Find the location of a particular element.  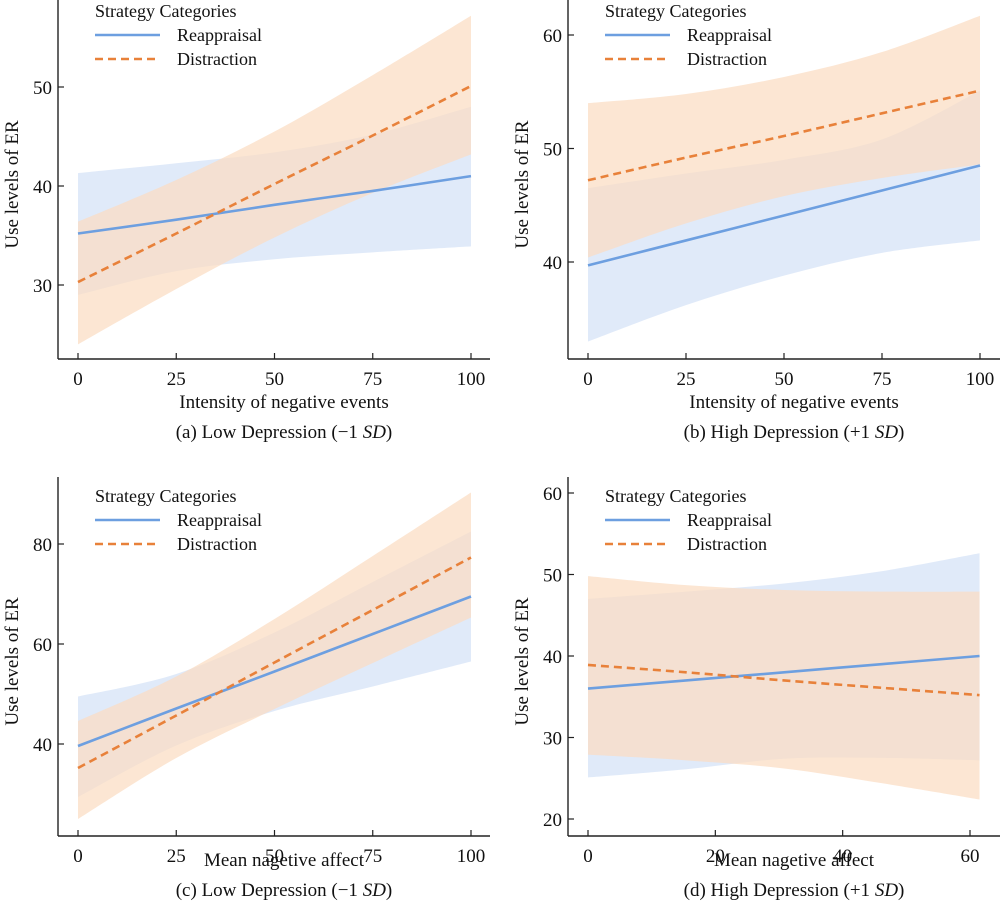

panel-caption: (d) High Depression (+1 SD) is located at coordinates (794, 890).